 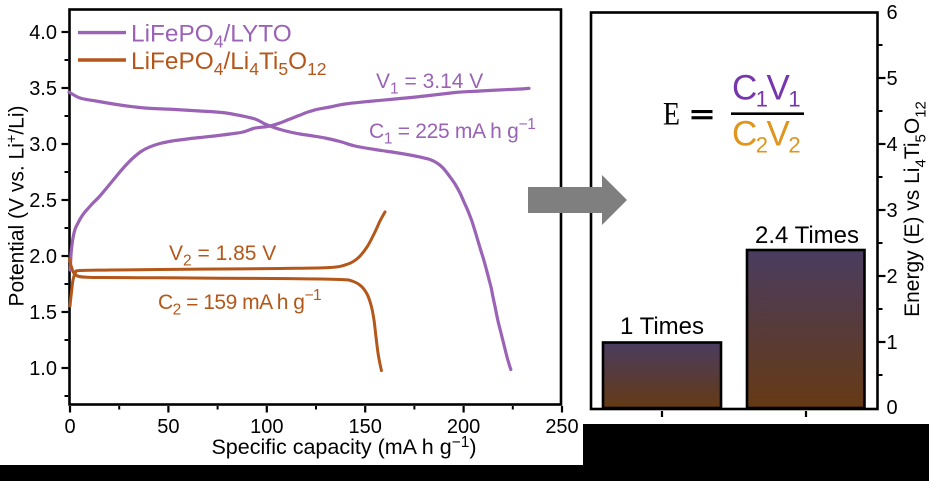 I want to click on svg-text: C2V2, so click(x=766, y=136).